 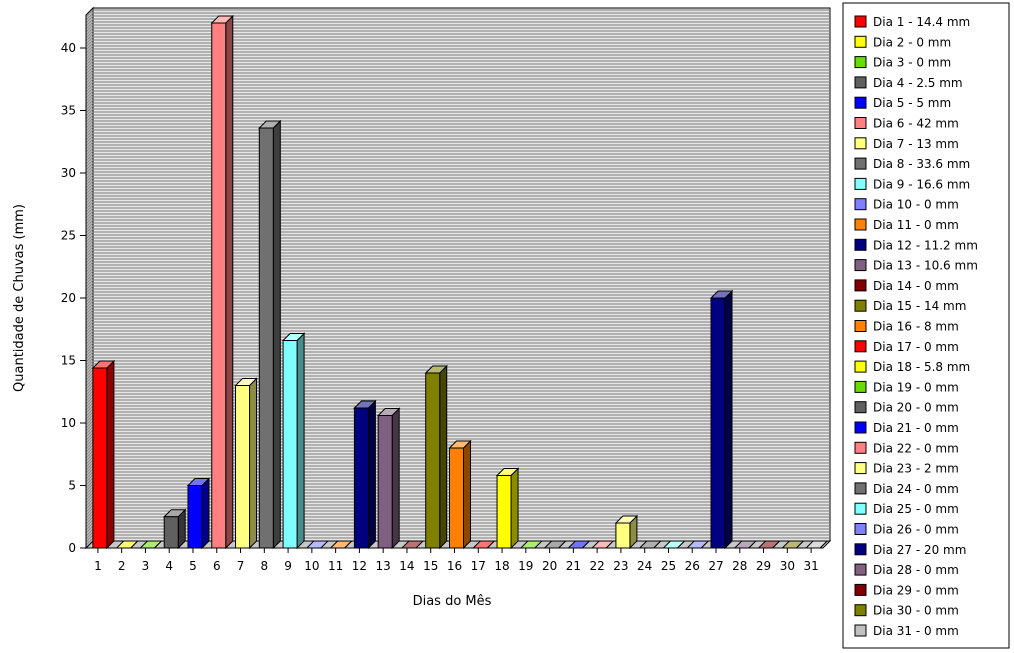 What do you see at coordinates (916, 590) in the screenshot?
I see `legend-label: Dia 29 - 0 mm` at bounding box center [916, 590].